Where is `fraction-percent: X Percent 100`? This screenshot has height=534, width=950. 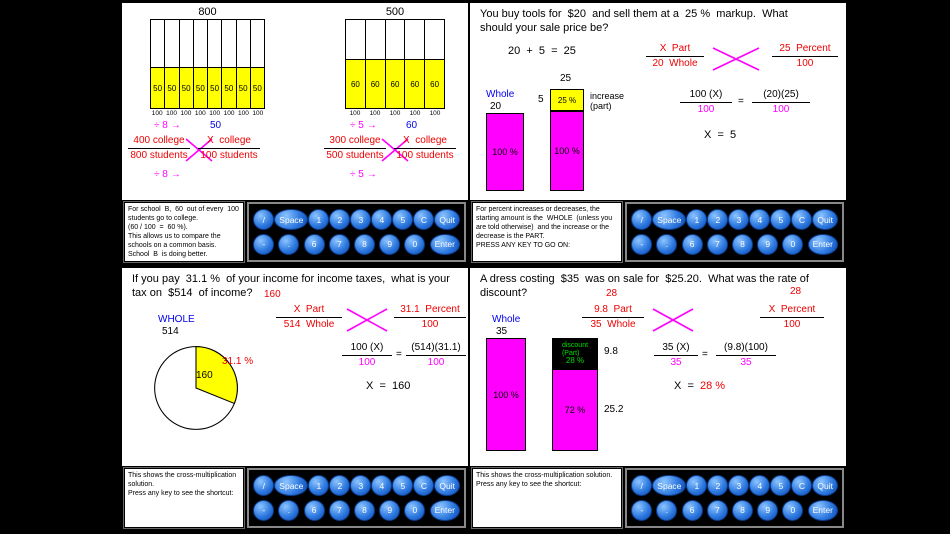 fraction-percent: X Percent 100 is located at coordinates (792, 317).